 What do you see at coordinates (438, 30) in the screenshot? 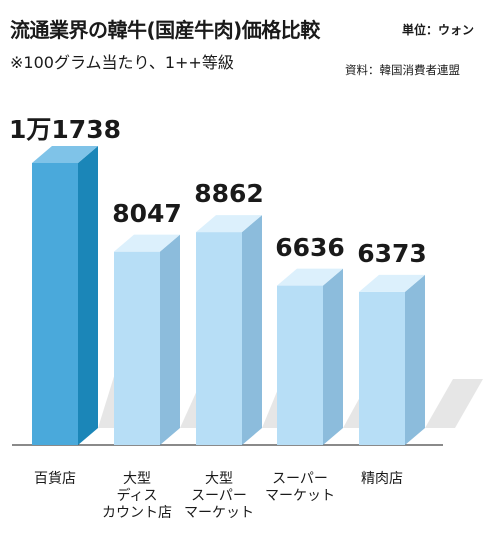
I see `unit-label: 単位：ウォン` at bounding box center [438, 30].